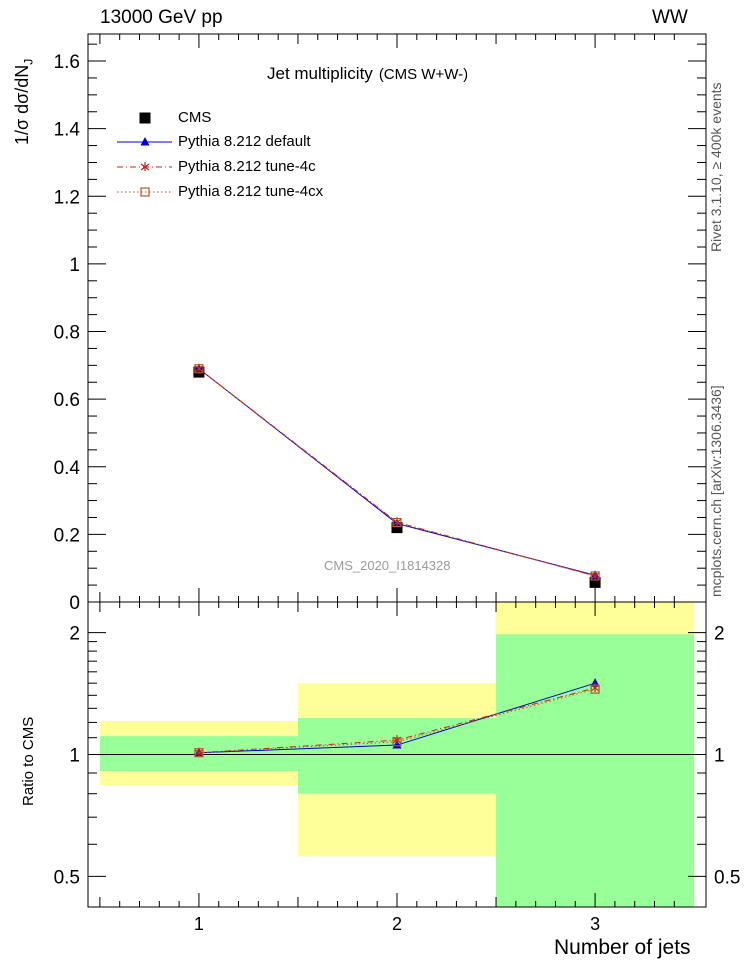  Describe the element at coordinates (67, 62) in the screenshot. I see `y-tick-label-1.6: 1.6` at that location.